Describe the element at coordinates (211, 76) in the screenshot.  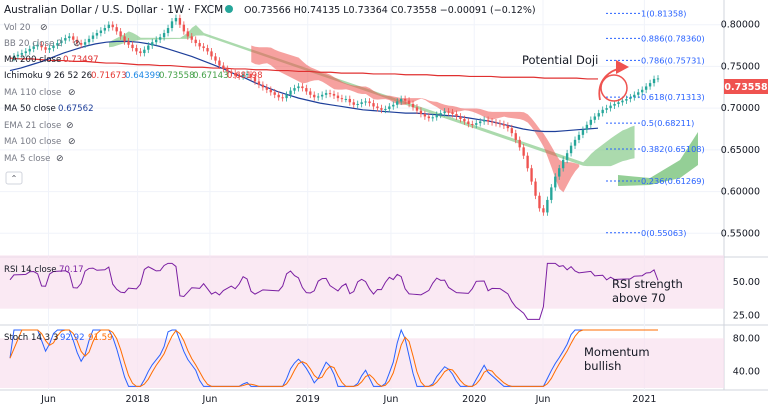
I see `ichimoku-value: 0.67143` at that location.